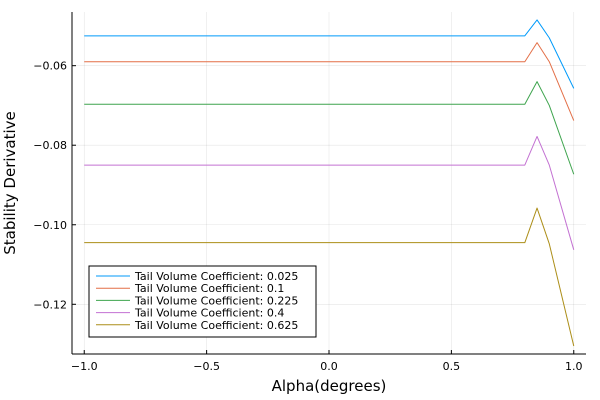  What do you see at coordinates (209, 288) in the screenshot?
I see `legend-label-2: Tail Volume Coefficient: 0.1` at bounding box center [209, 288].